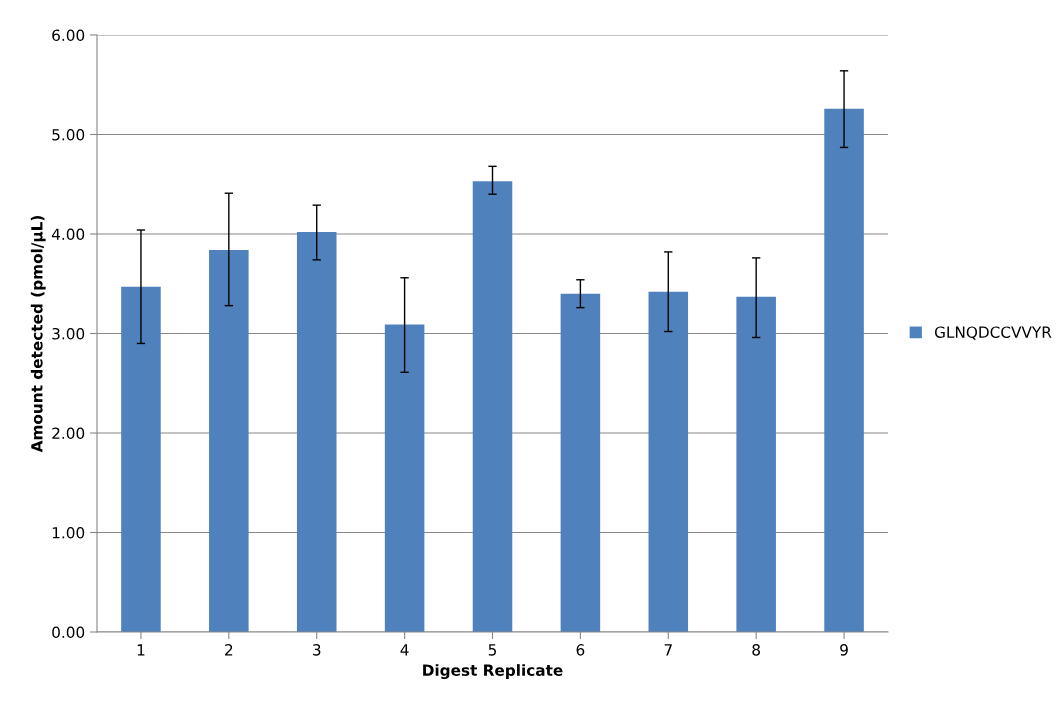  Describe the element at coordinates (404, 650) in the screenshot. I see `x-tick-label: 4` at that location.